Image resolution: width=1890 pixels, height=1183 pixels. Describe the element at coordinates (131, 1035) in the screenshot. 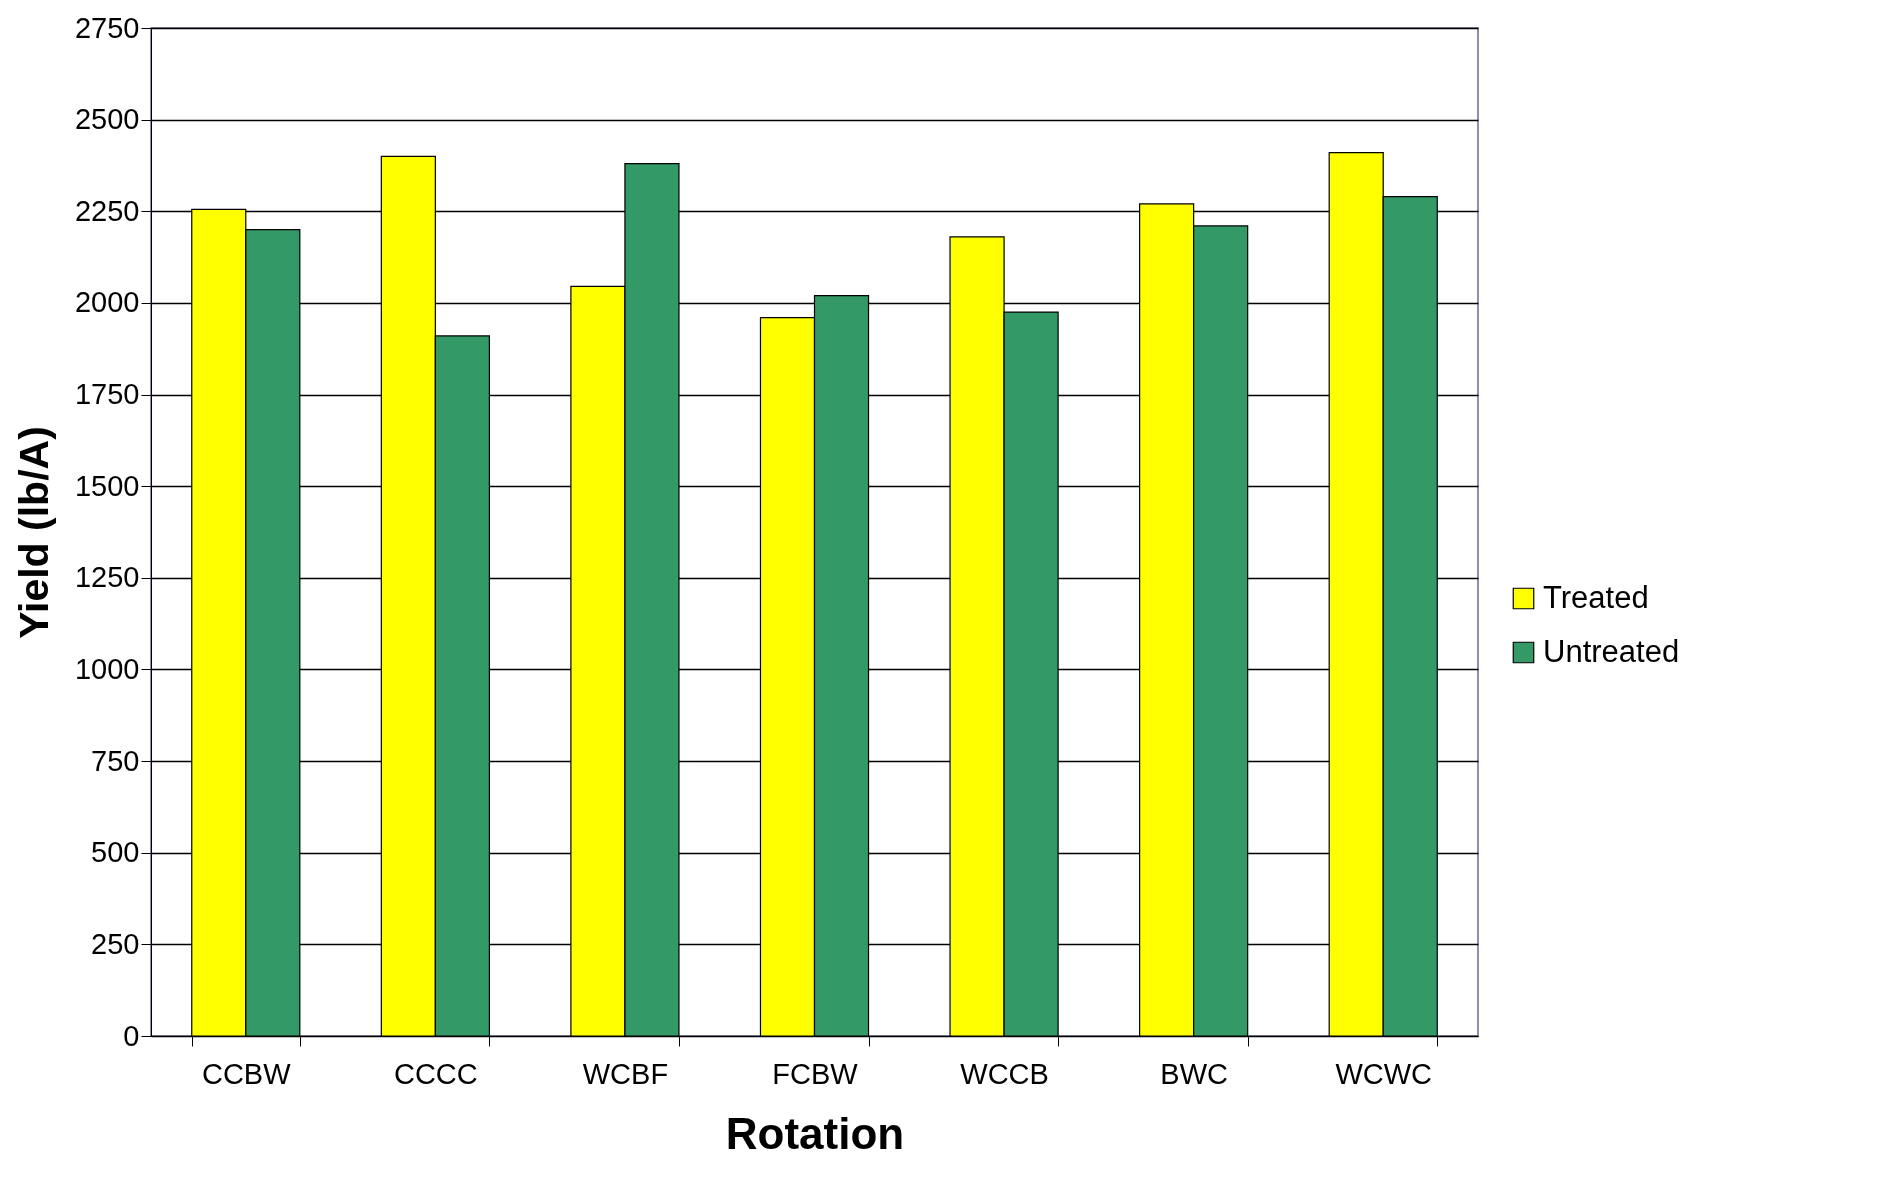

I see `y-tick-label: 0` at that location.